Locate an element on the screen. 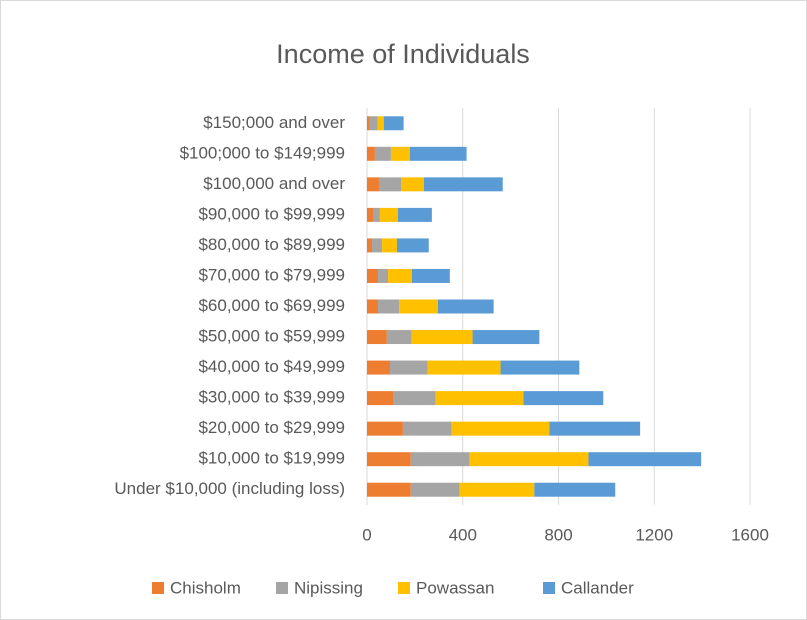 The width and height of the screenshot is (807, 620). y-tick-label: $60,000 to $69,999 is located at coordinates (271, 305).